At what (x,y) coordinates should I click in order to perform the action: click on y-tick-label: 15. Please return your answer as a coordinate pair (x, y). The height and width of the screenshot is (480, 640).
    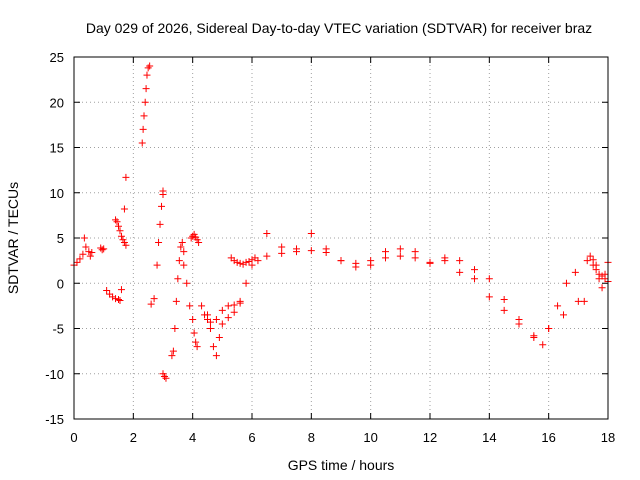
    Looking at the image, I should click on (57, 148).